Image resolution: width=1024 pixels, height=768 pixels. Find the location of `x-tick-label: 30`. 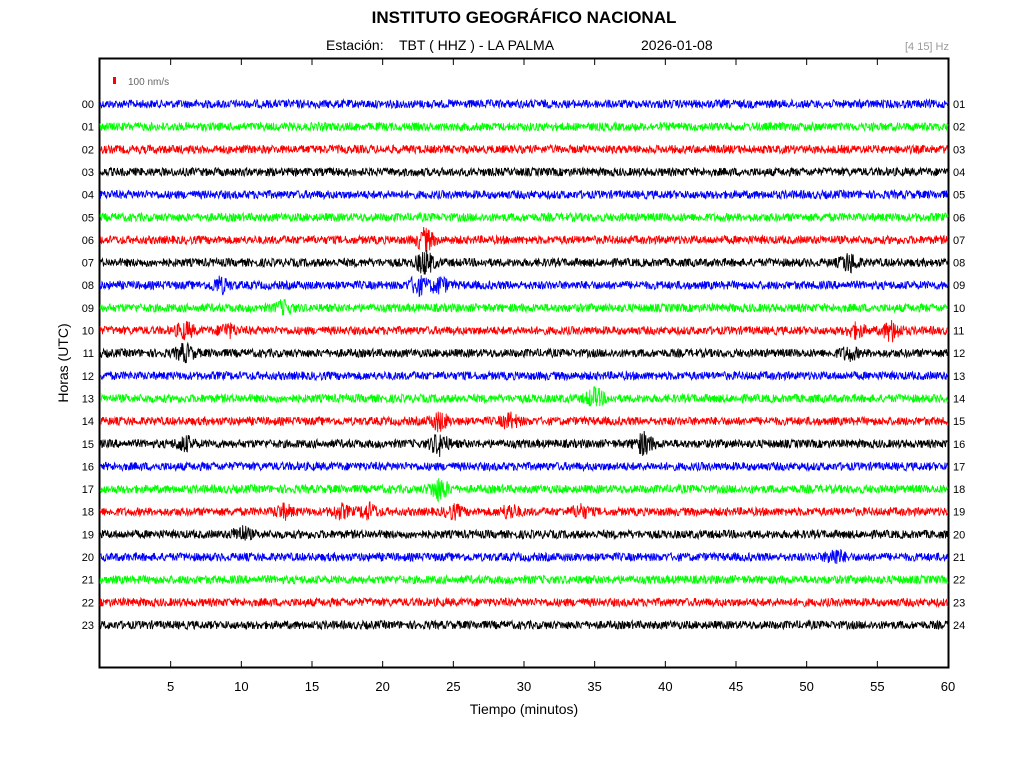

x-tick-label: 30 is located at coordinates (524, 686).